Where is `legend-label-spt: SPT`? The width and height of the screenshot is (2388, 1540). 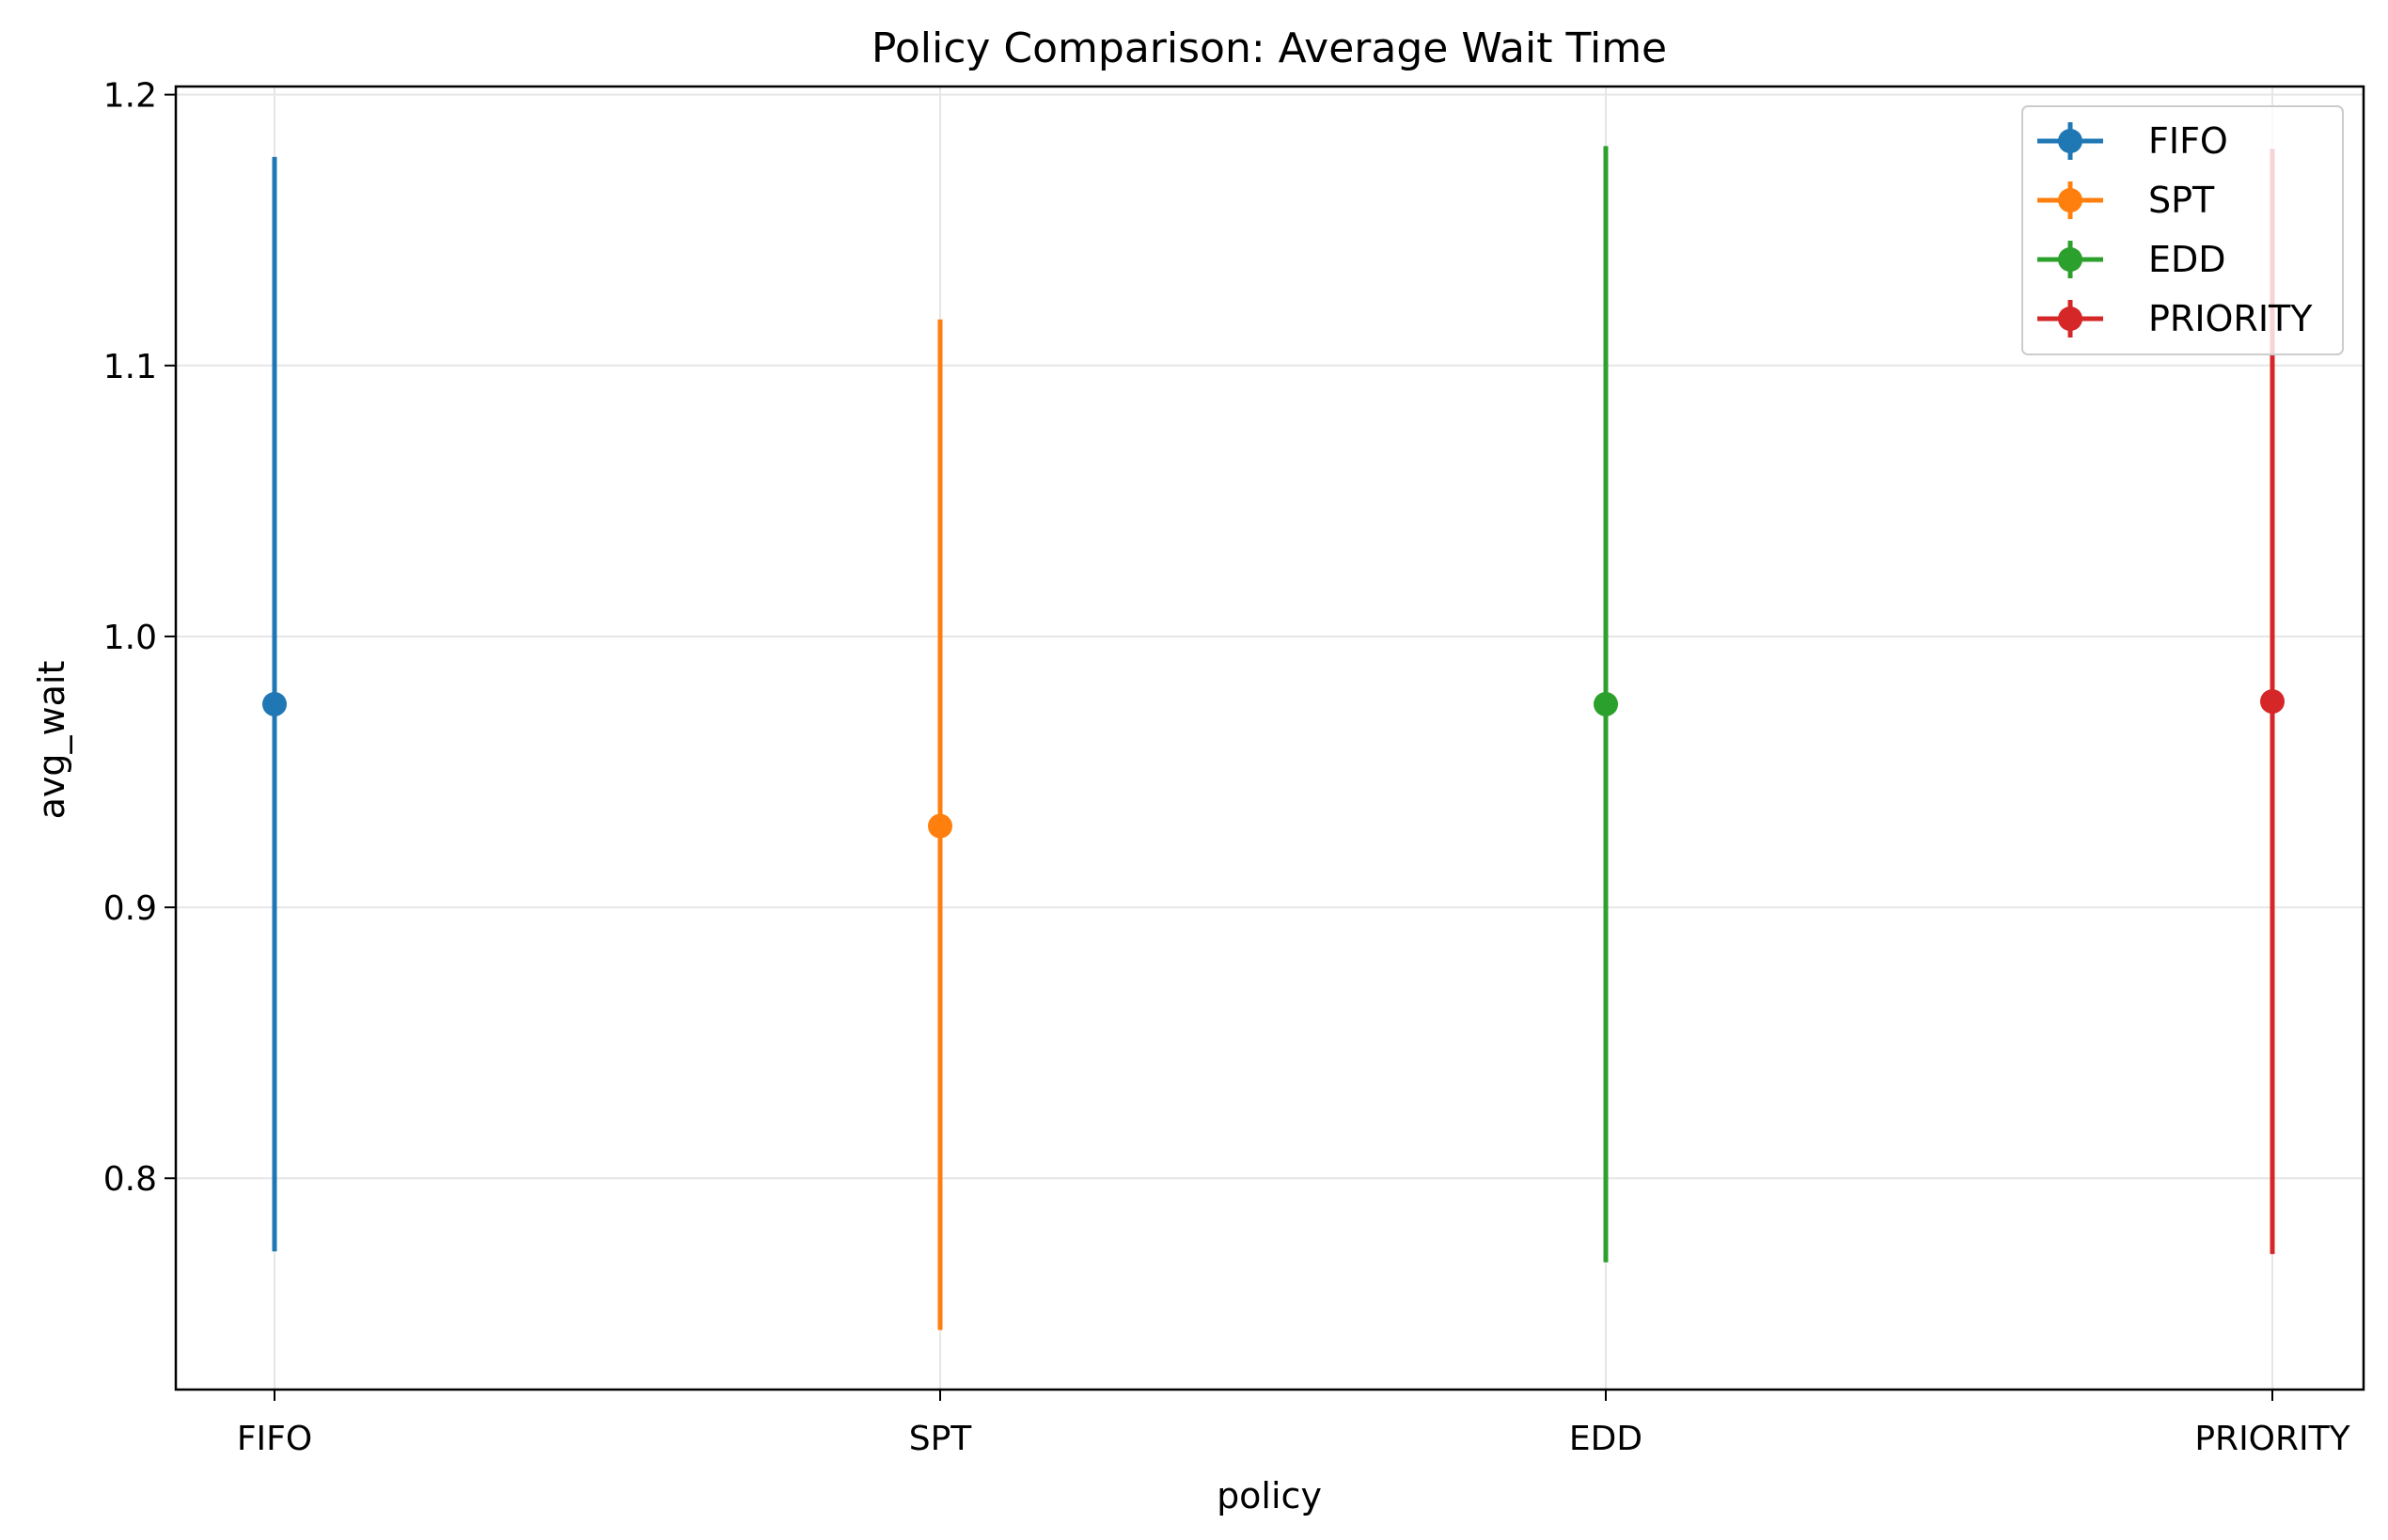 legend-label-spt: SPT is located at coordinates (2181, 201).